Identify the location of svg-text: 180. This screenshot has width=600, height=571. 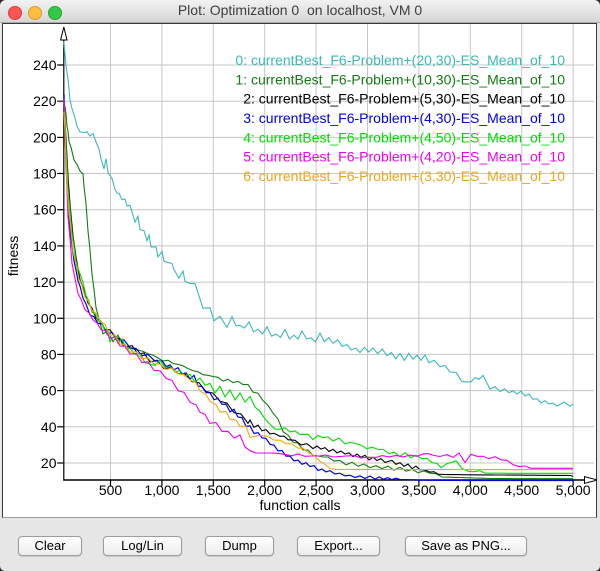
(45, 174).